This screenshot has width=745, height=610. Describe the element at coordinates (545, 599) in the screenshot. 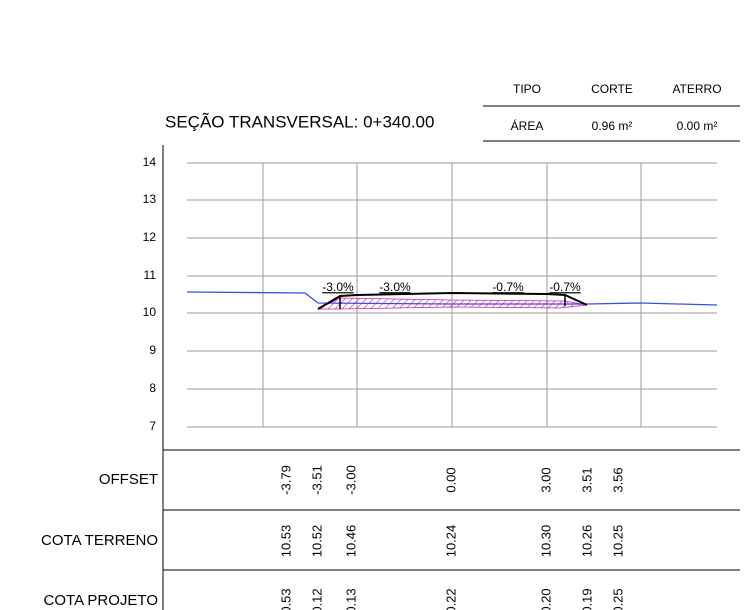

I see `cell-value: 0.20` at that location.